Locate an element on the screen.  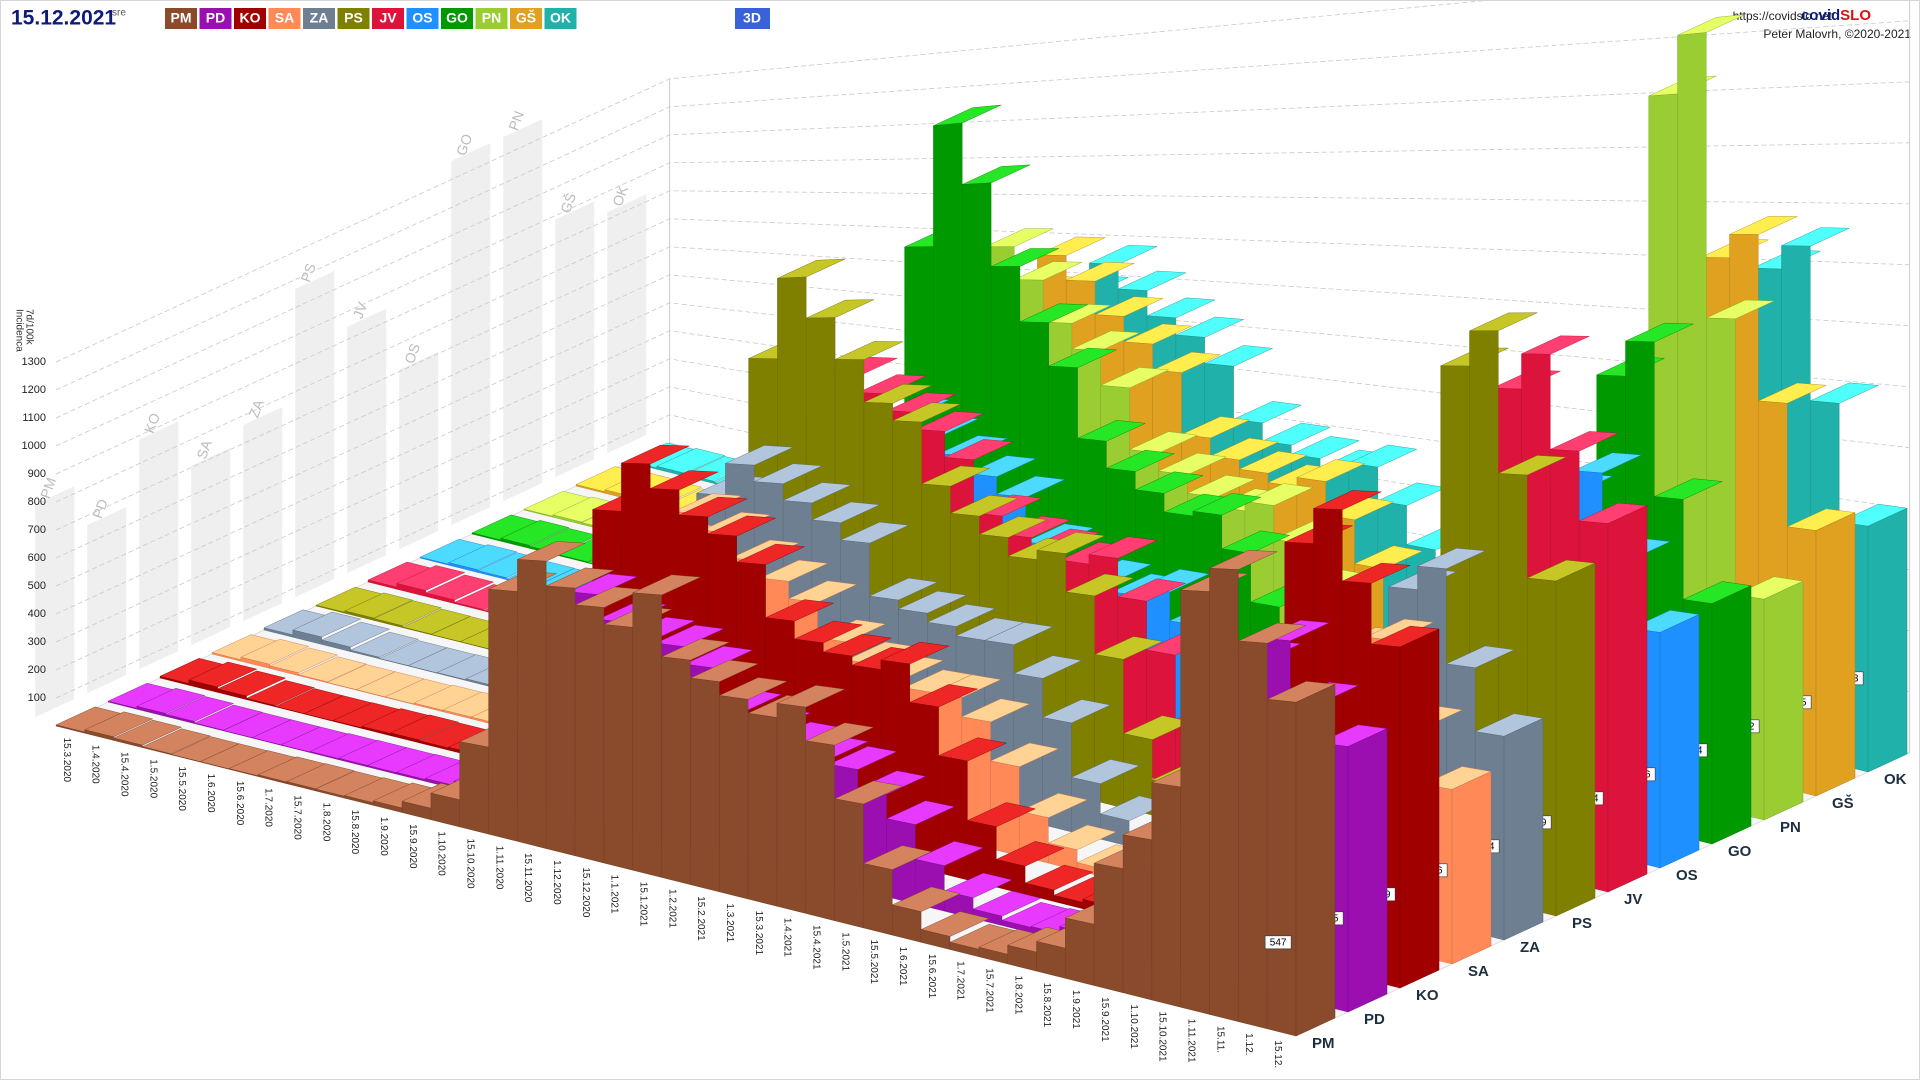
legend-label: GŠ is located at coordinates (526, 17).